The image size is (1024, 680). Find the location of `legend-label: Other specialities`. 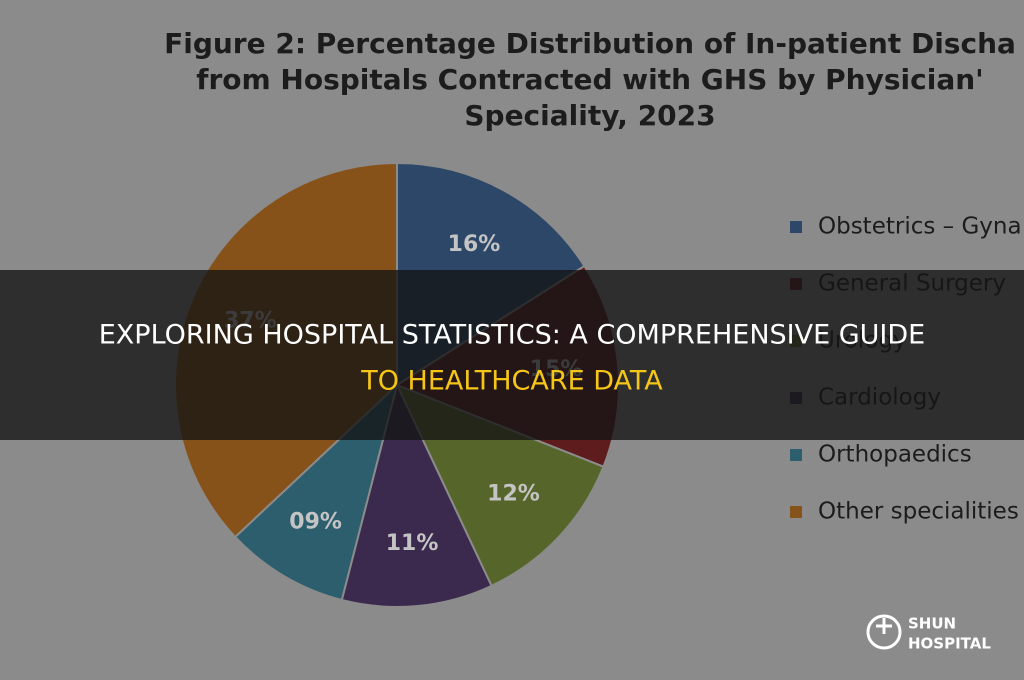

legend-label: Other specialities is located at coordinates (918, 512).